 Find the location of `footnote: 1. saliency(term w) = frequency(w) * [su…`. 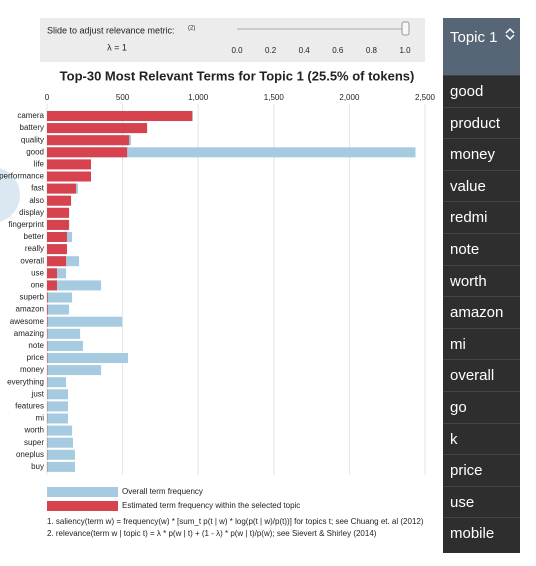

footnote: 1. saliency(term w) = frequency(w) * [su… is located at coordinates (235, 521).